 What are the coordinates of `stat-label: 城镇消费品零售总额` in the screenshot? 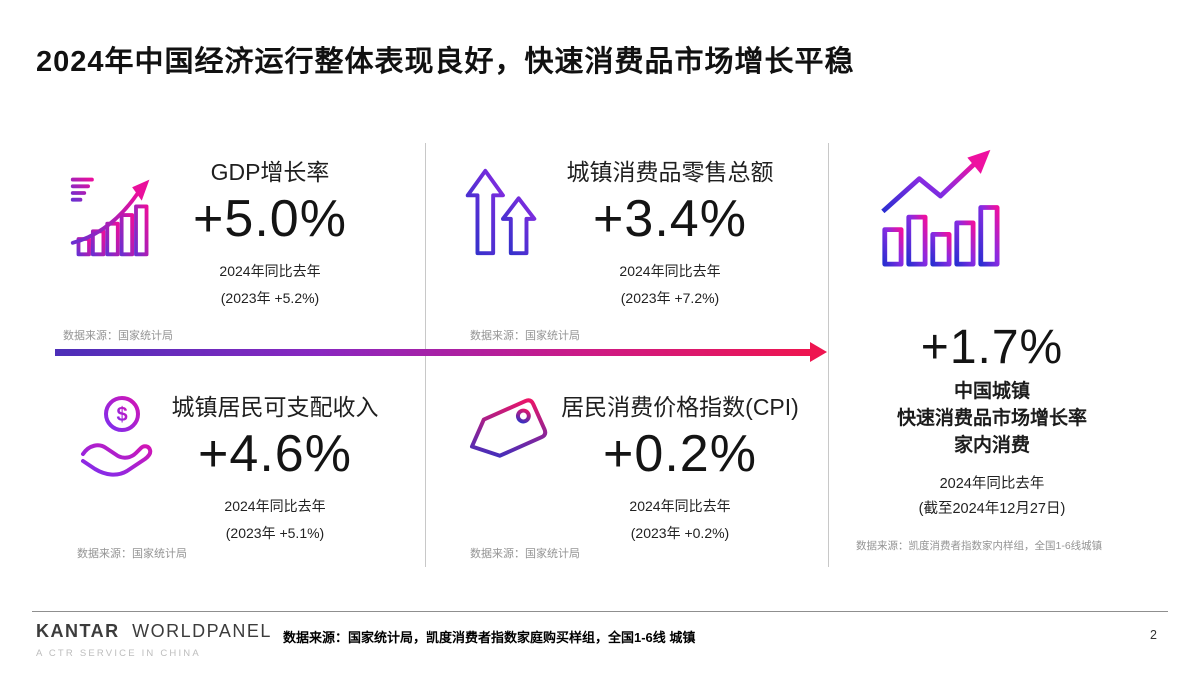 It's located at (670, 172).